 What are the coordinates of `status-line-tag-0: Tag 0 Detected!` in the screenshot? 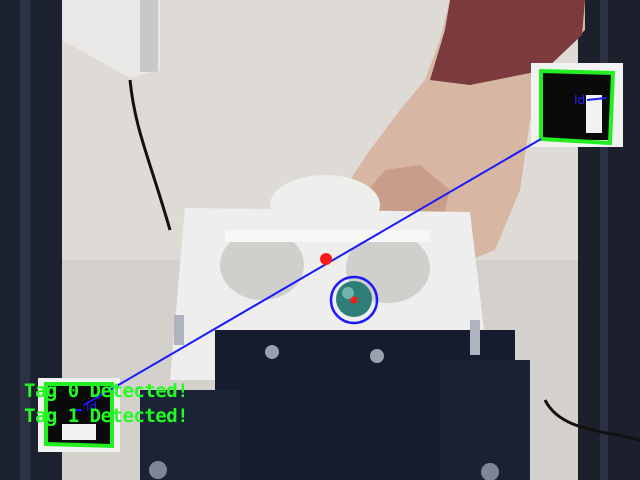 It's located at (106, 391).